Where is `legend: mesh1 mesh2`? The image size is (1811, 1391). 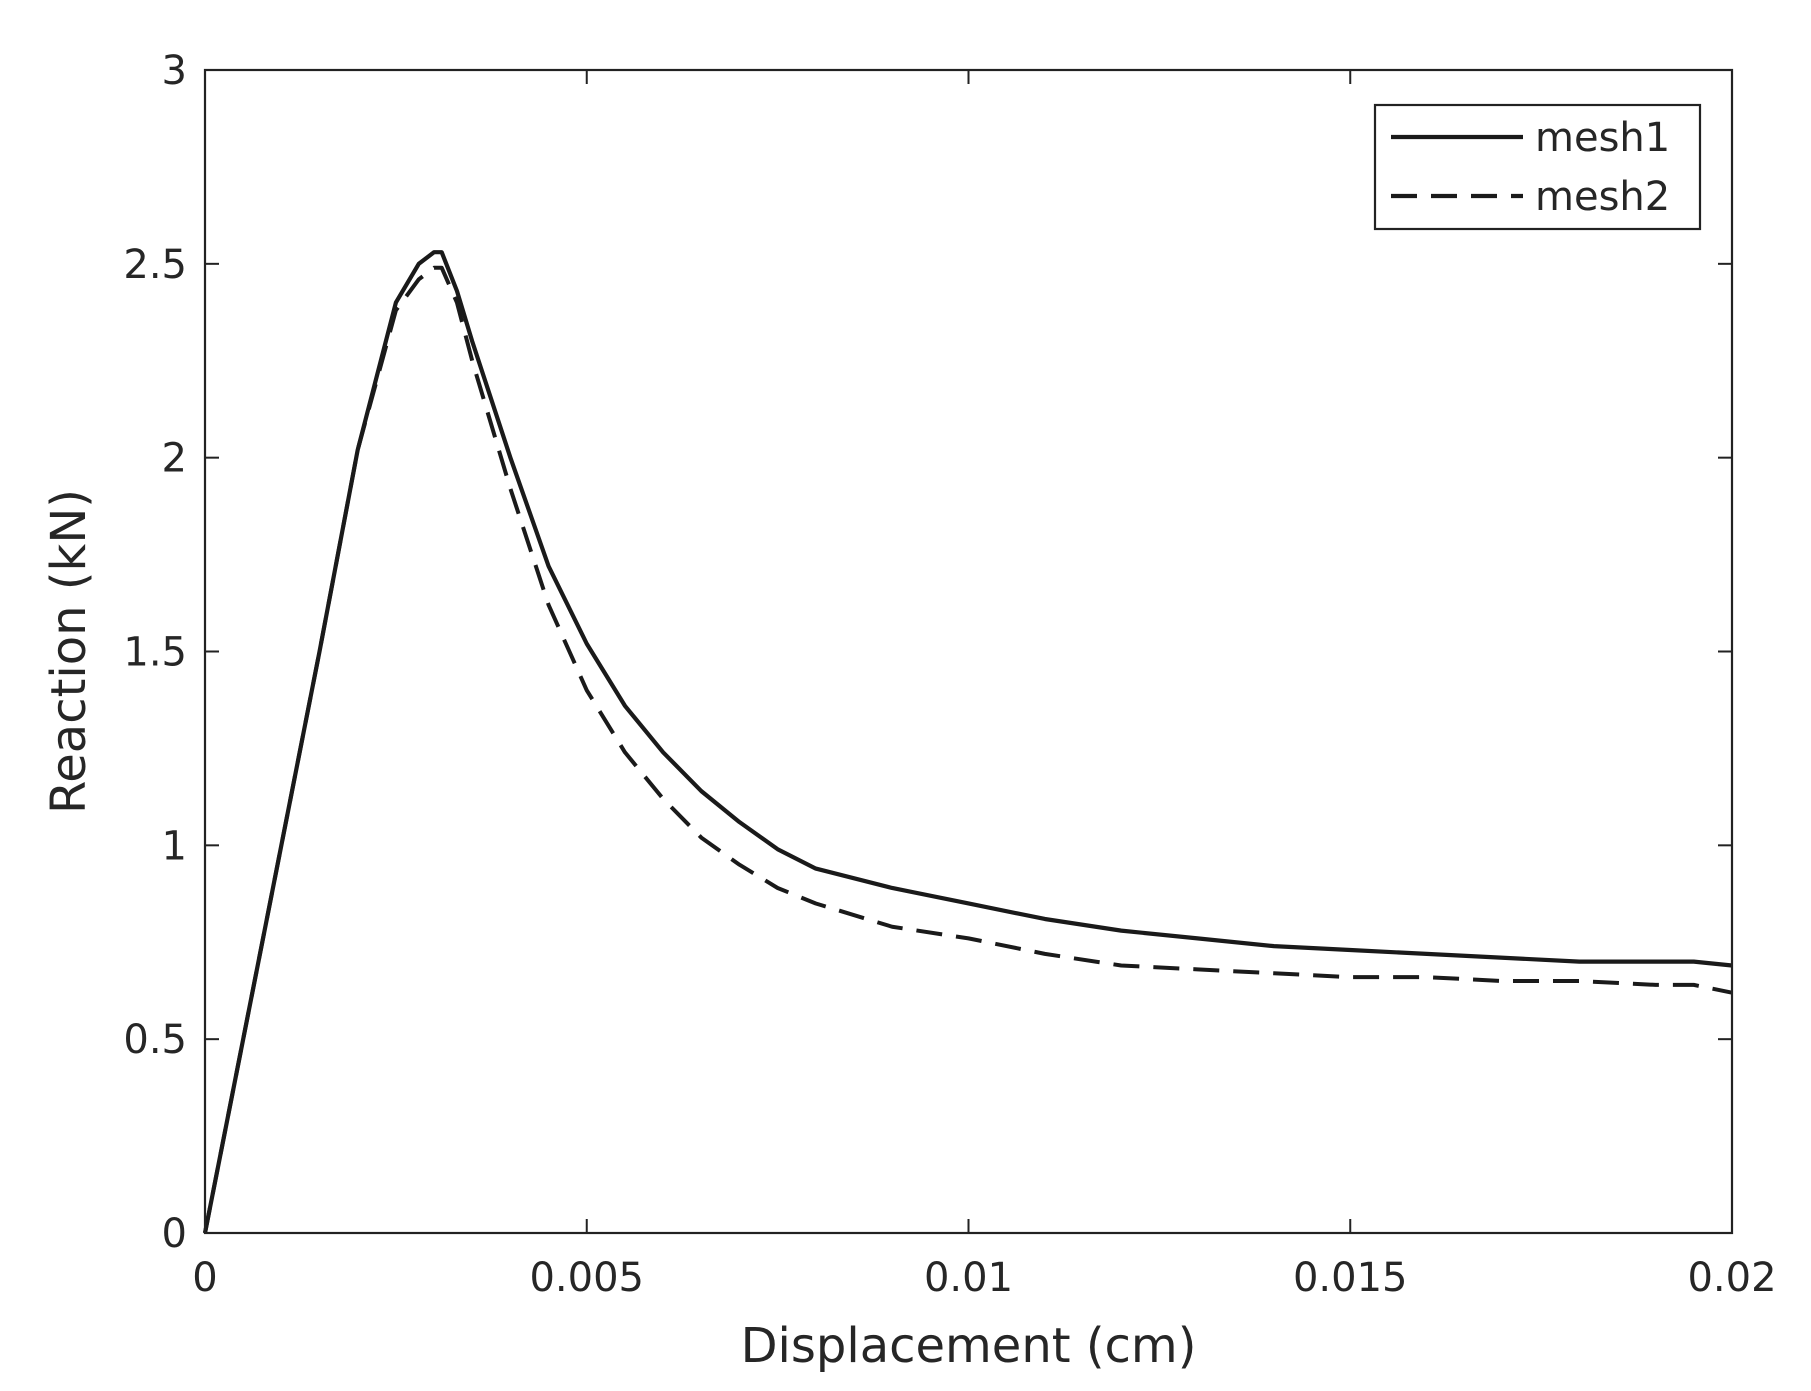
legend: mesh1 mesh2 is located at coordinates (1537, 167).